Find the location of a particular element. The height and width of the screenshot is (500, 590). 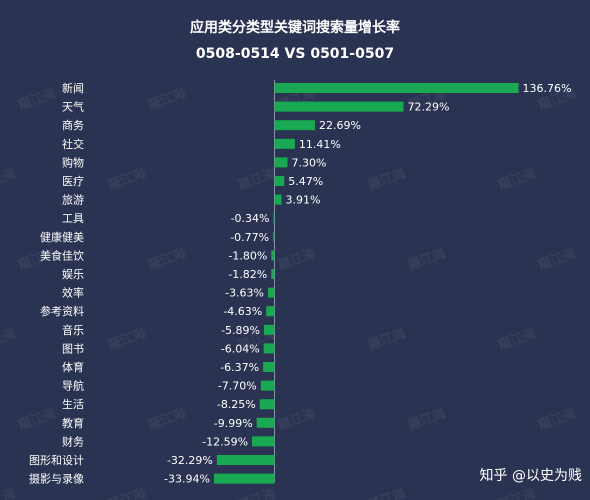

value-label: -12.59% is located at coordinates (225, 441).